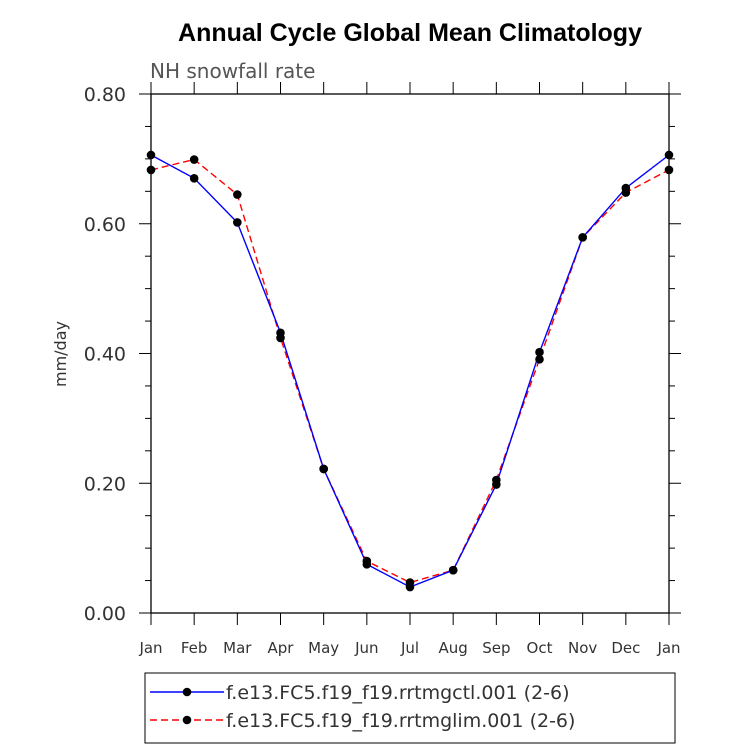  What do you see at coordinates (105, 614) in the screenshot?
I see `y-tick-label: 0.00` at bounding box center [105, 614].